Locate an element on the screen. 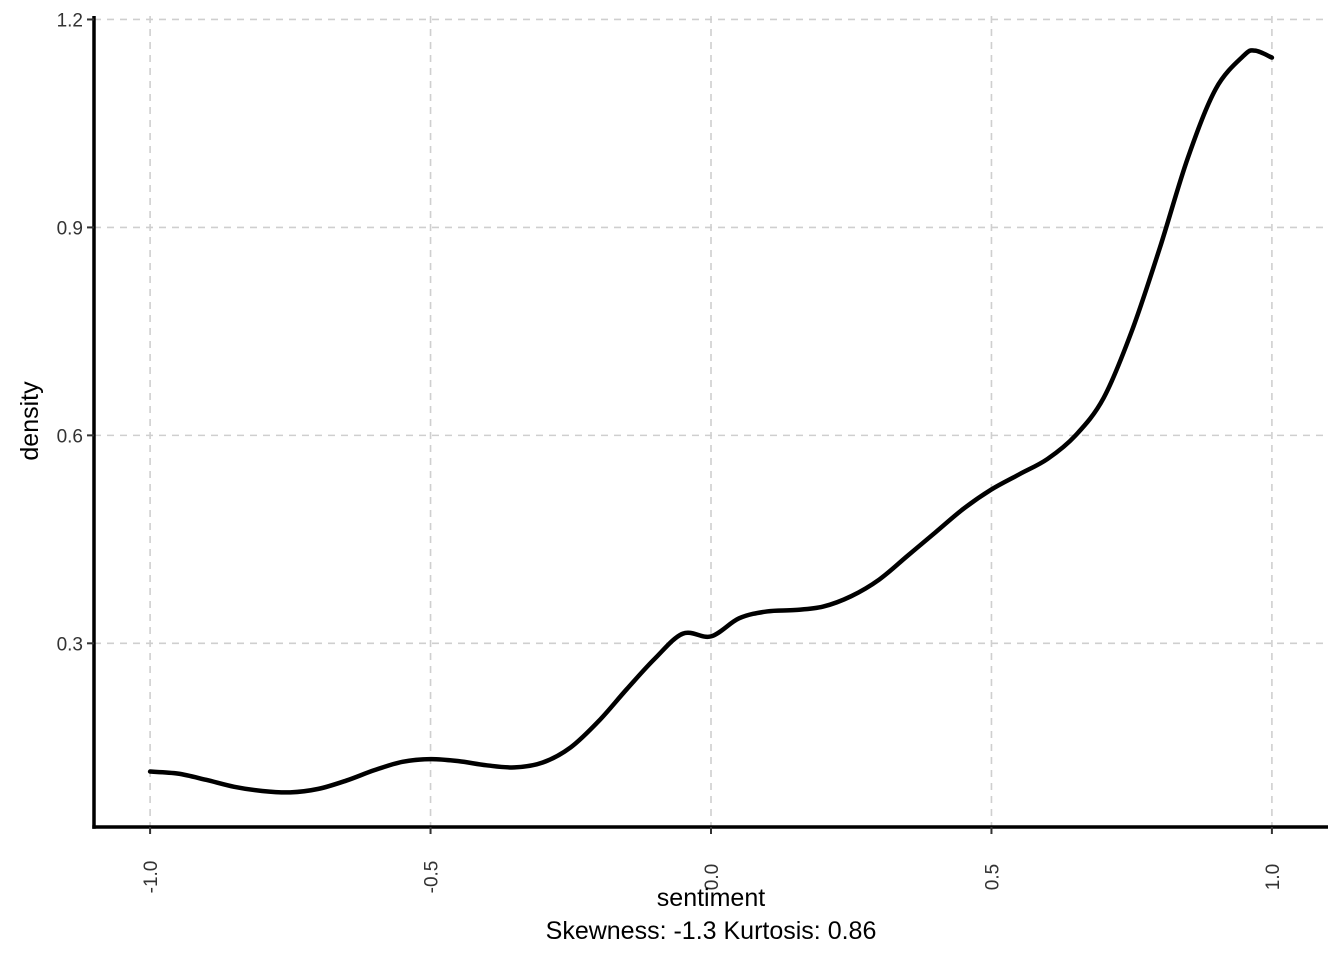 Image resolution: width=1344 pixels, height=960 pixels. x-axis-ticks: -1.0 -0.5 0.0 0.5 1.0 is located at coordinates (712, 860).